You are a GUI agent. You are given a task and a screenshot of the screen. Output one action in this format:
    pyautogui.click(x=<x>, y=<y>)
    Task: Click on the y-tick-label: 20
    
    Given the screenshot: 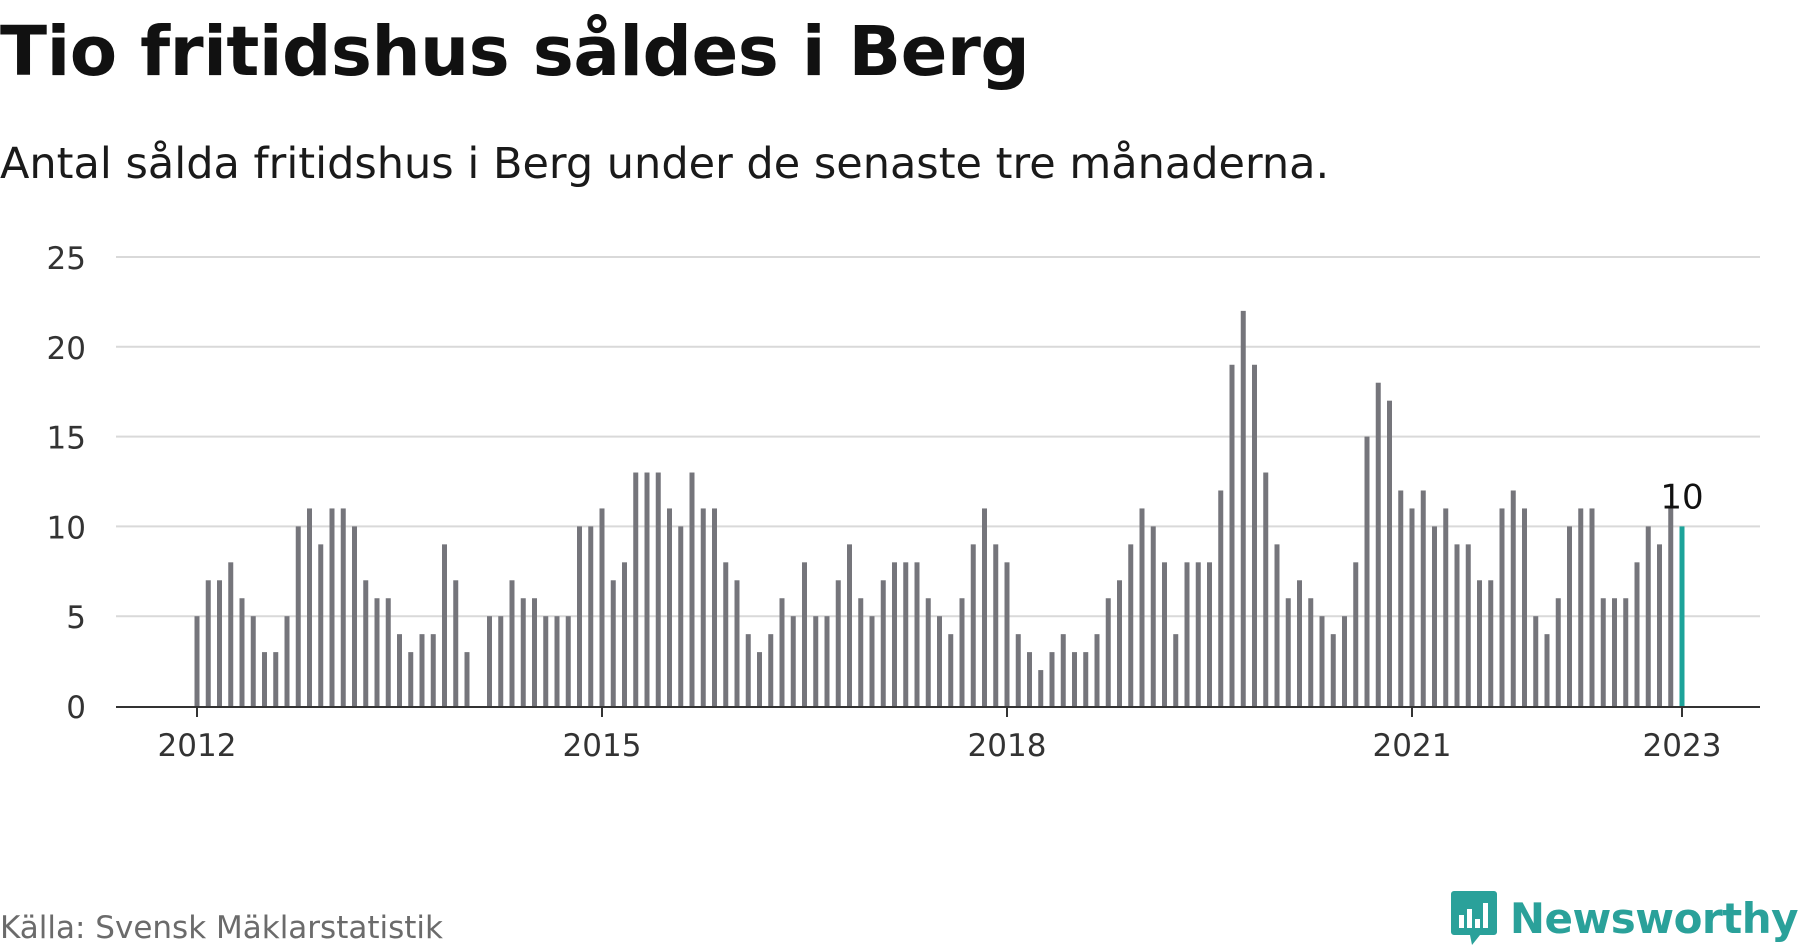 What is the action you would take?
    pyautogui.click(x=66, y=349)
    